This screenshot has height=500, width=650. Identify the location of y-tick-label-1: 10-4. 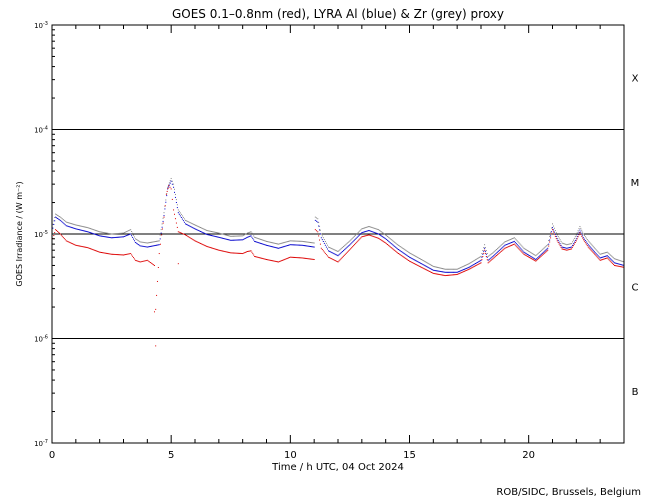
(41, 130).